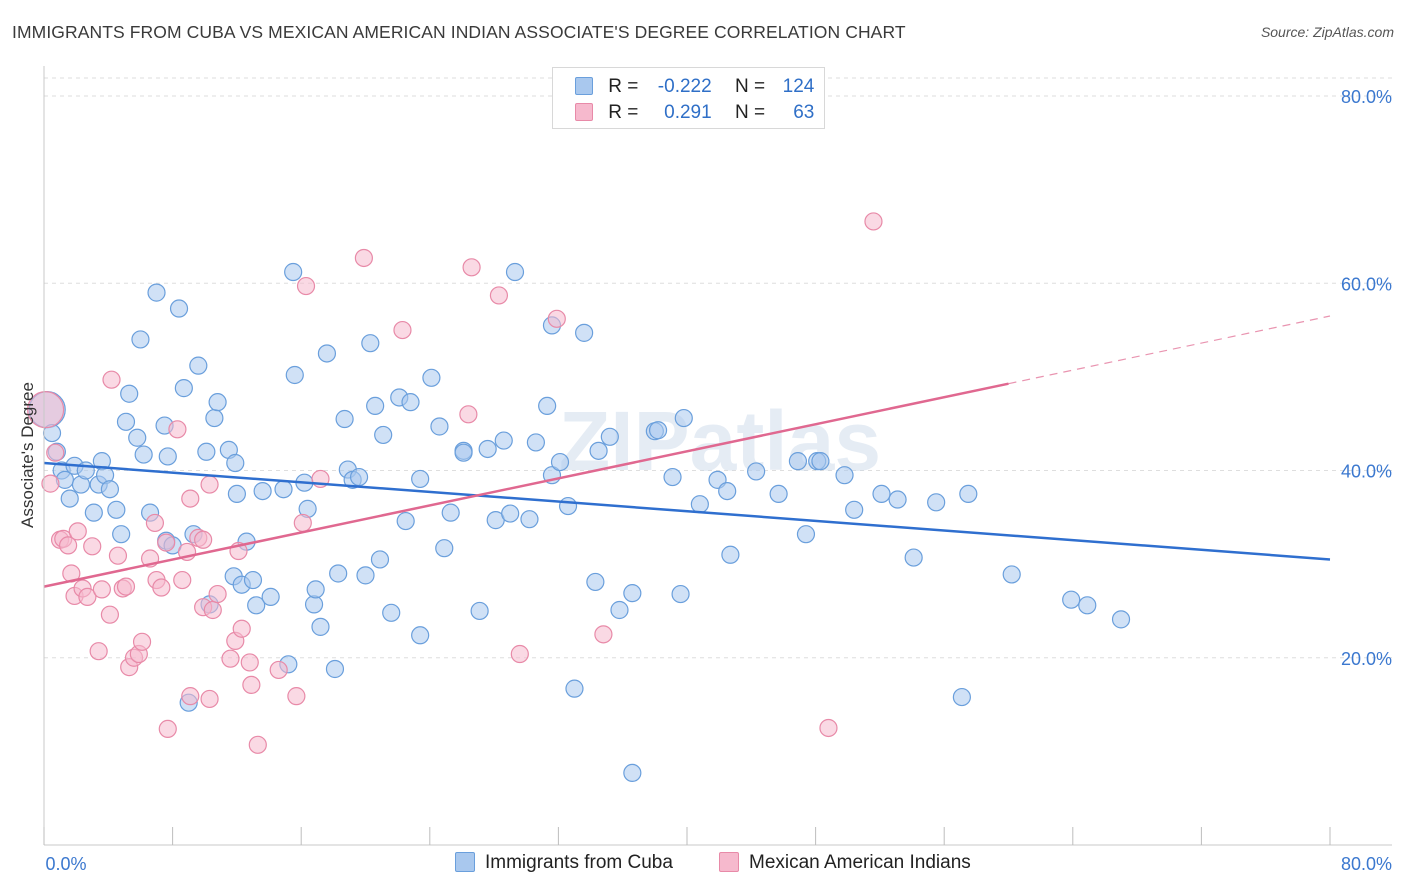 Image resolution: width=1406 pixels, height=892 pixels. I want to click on legend-r-label: R =, so click(623, 112).